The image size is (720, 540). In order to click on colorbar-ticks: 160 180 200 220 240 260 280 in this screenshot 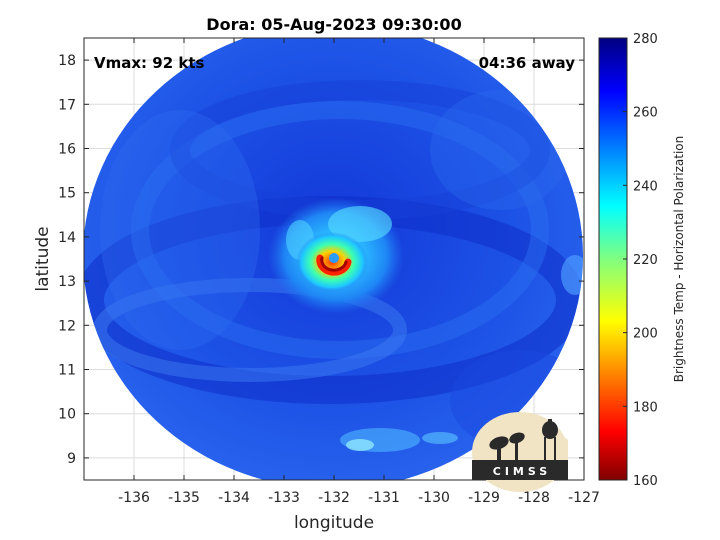, I will do `click(640, 260)`.